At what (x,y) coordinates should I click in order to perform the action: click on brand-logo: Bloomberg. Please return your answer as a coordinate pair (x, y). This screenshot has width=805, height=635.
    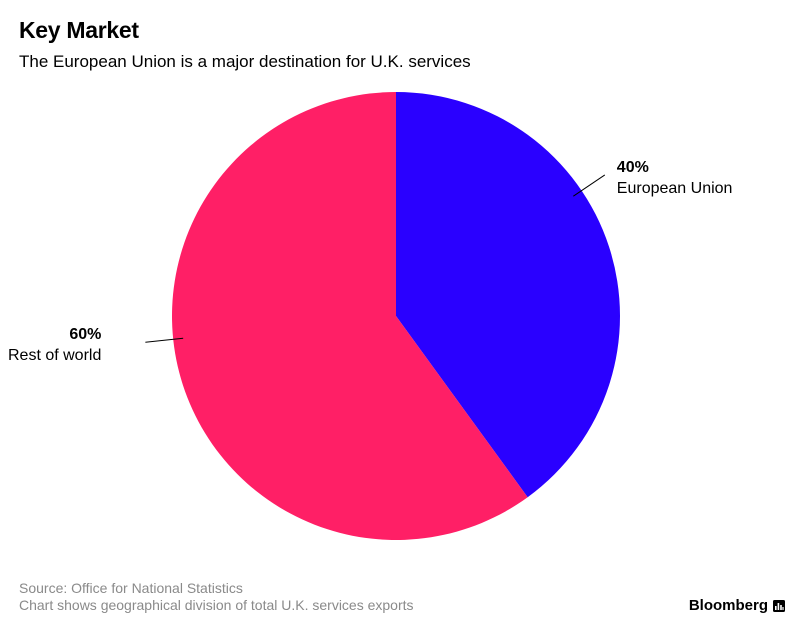
    Looking at the image, I should click on (737, 605).